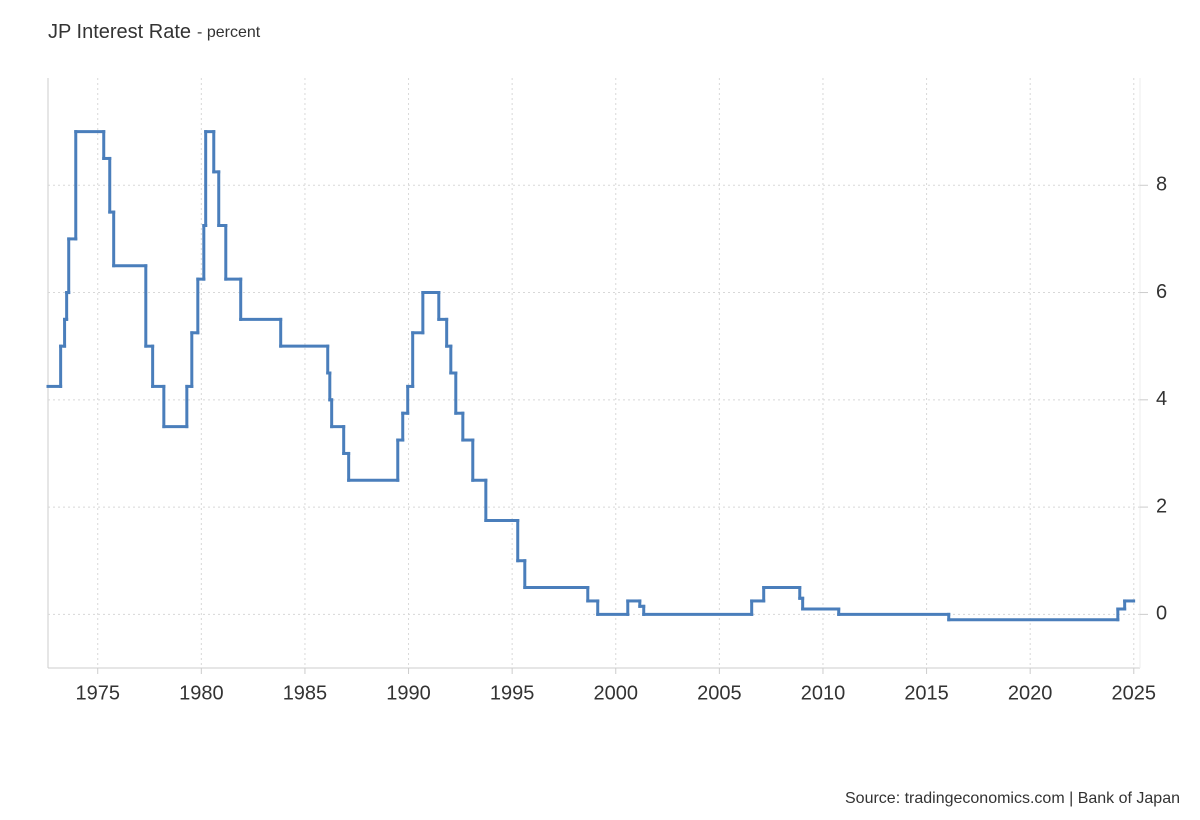 The image size is (1200, 820). I want to click on x-tick-label: 2010, so click(823, 693).